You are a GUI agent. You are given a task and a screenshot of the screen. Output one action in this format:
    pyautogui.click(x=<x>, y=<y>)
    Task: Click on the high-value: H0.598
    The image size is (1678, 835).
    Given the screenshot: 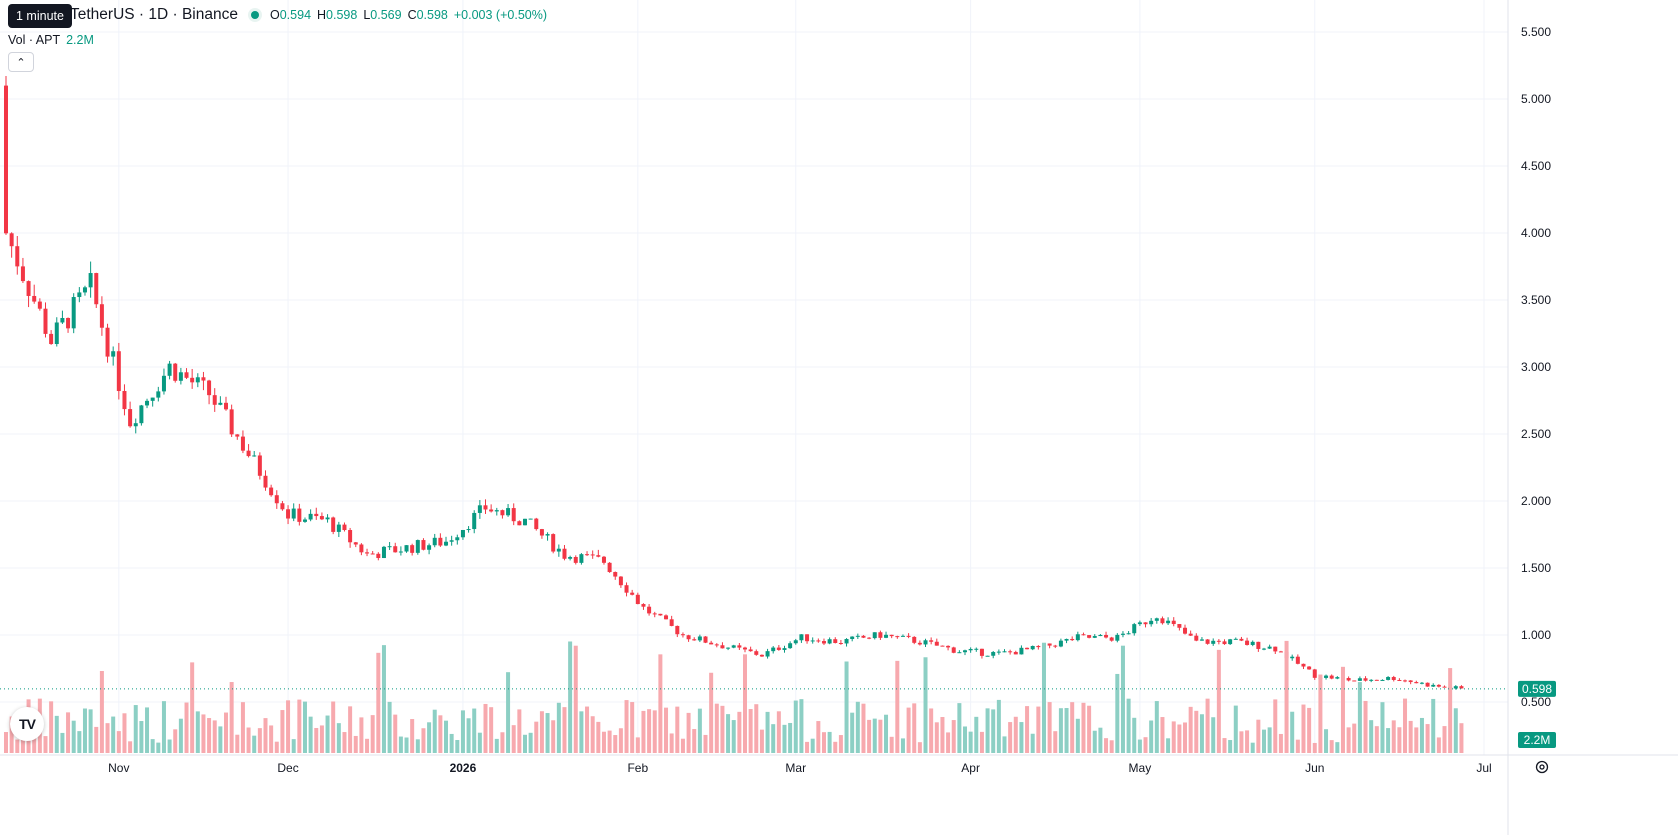 What is the action you would take?
    pyautogui.click(x=337, y=15)
    